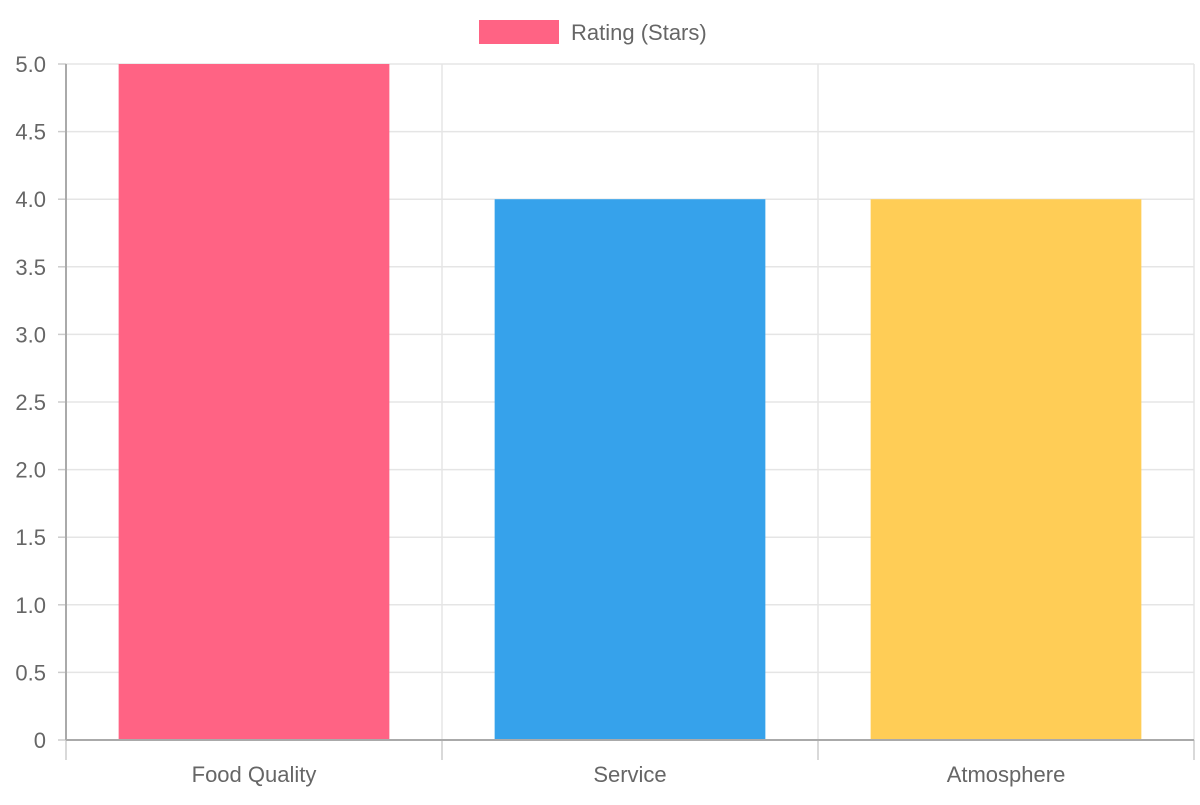  What do you see at coordinates (30, 605) in the screenshot?
I see `y-tick-label: 1.0` at bounding box center [30, 605].